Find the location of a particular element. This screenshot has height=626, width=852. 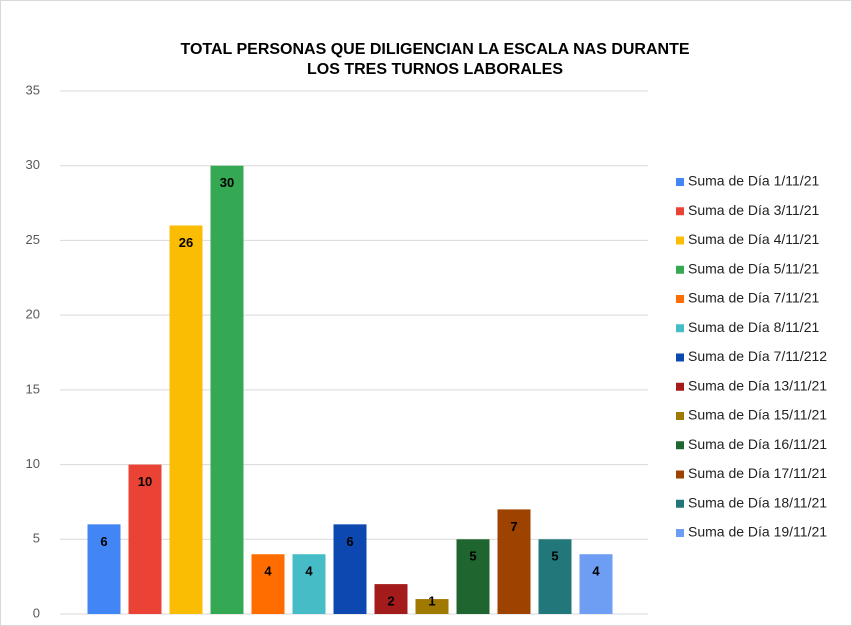

chart-title: LOS TRES TURNOS LABORALES is located at coordinates (435, 69).